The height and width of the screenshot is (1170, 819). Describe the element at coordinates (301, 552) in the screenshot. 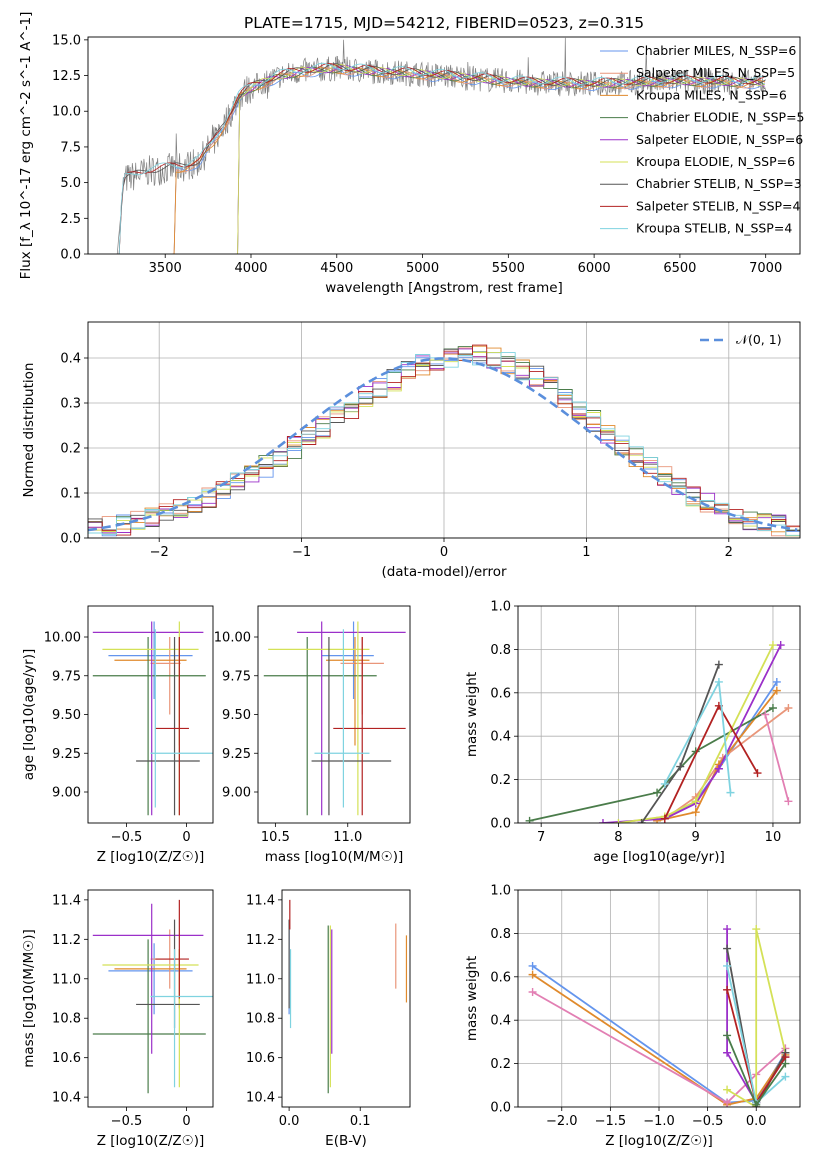

I see `x-tick-label: −1` at that location.